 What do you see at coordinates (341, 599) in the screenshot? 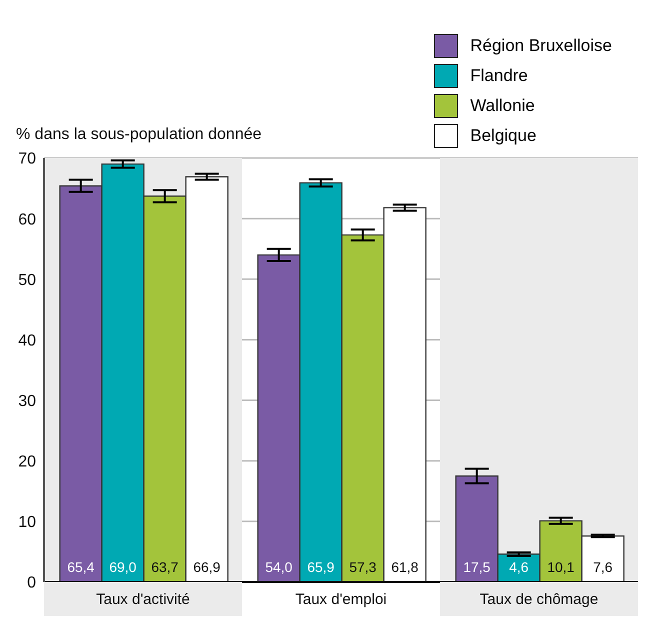
I see `x-tick-label: Taux d'emploi` at bounding box center [341, 599].